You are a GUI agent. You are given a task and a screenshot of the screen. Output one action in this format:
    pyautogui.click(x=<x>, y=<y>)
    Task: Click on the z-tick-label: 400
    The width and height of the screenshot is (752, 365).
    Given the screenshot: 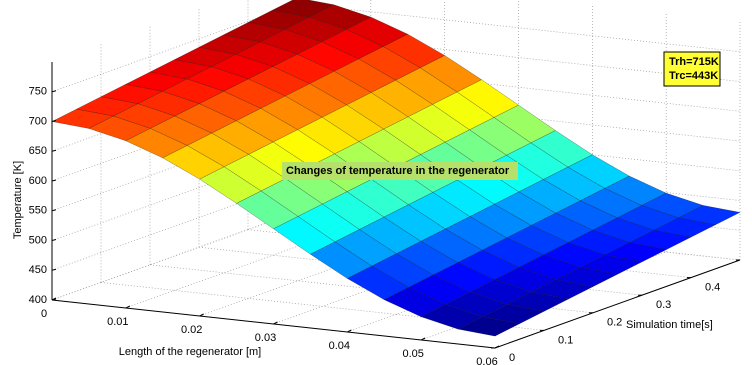 What is the action you would take?
    pyautogui.click(x=38, y=300)
    